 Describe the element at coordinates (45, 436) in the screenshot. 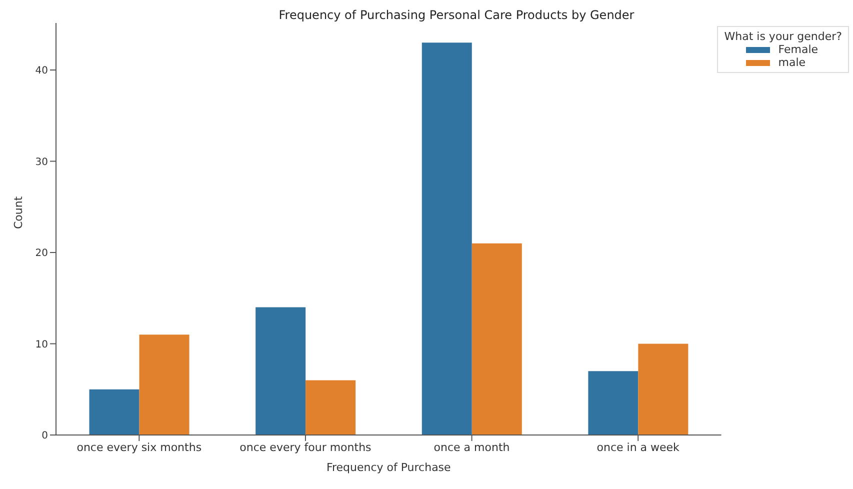

I see `y-tick-label: 0` at that location.